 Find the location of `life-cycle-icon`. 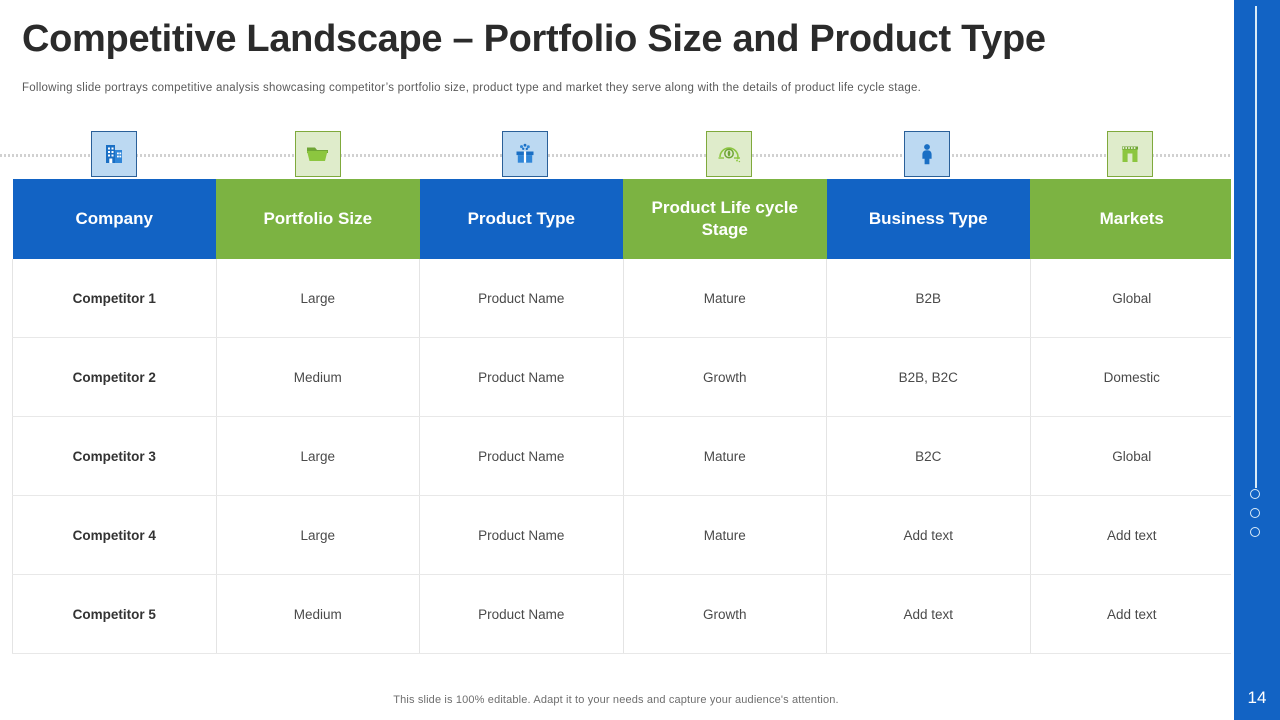

life-cycle-icon is located at coordinates (729, 154).